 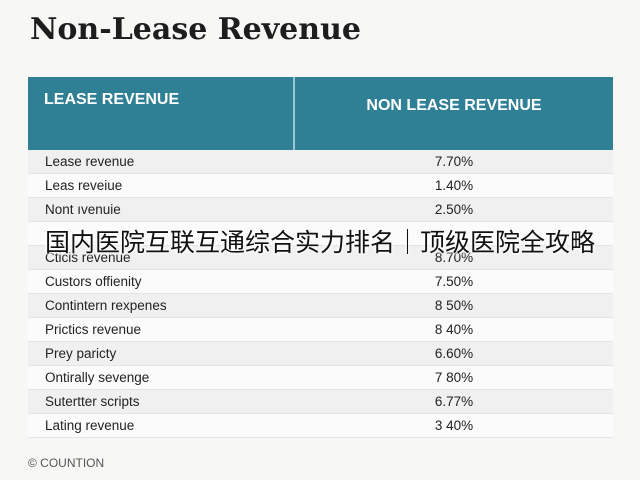 What do you see at coordinates (320, 330) in the screenshot?
I see `table-row: Prictics revenue 8 40%` at bounding box center [320, 330].